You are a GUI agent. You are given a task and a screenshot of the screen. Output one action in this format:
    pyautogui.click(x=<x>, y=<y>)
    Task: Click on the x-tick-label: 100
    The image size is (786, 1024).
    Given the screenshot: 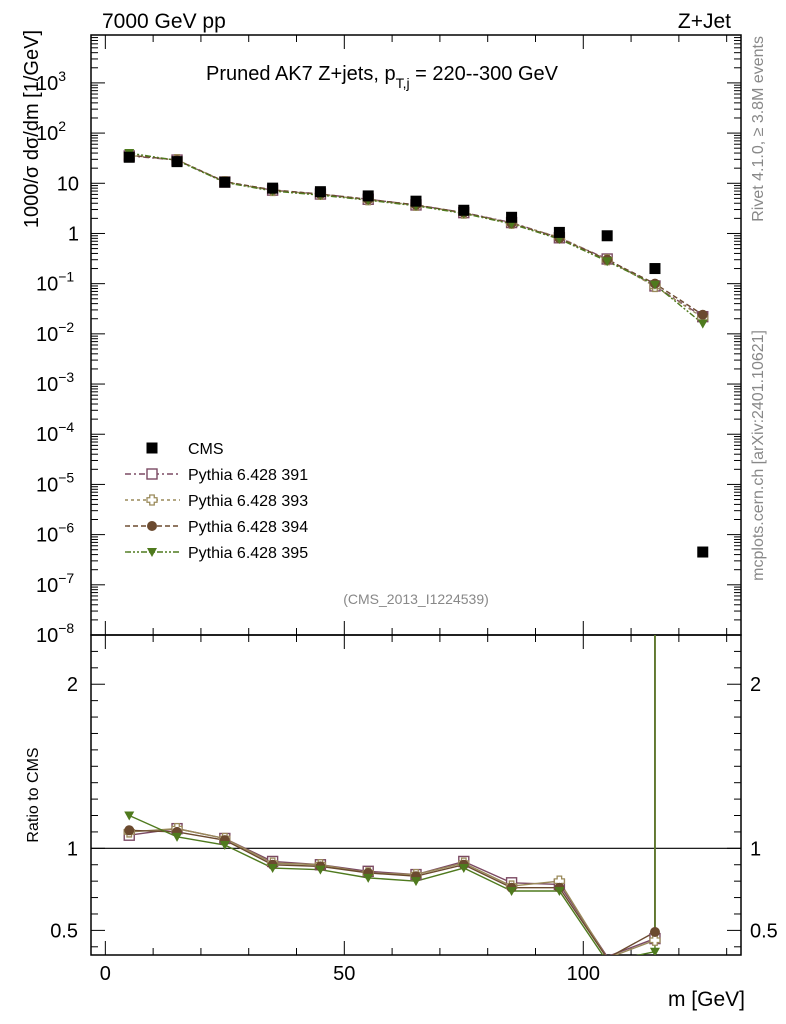 What is the action you would take?
    pyautogui.click(x=583, y=974)
    